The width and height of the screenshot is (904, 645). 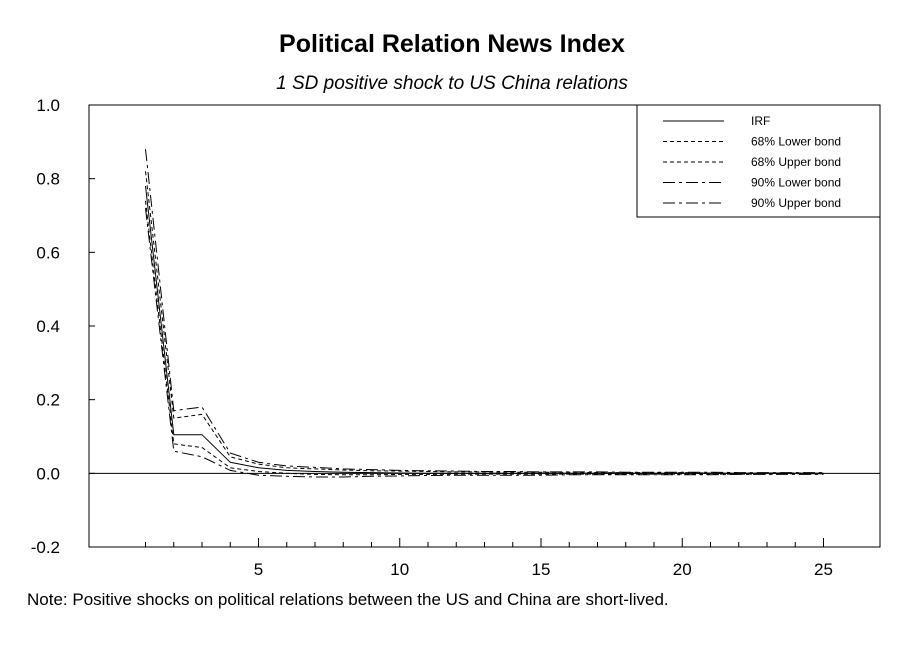 I want to click on chart-title: Political Relation News Index, so click(x=452, y=44).